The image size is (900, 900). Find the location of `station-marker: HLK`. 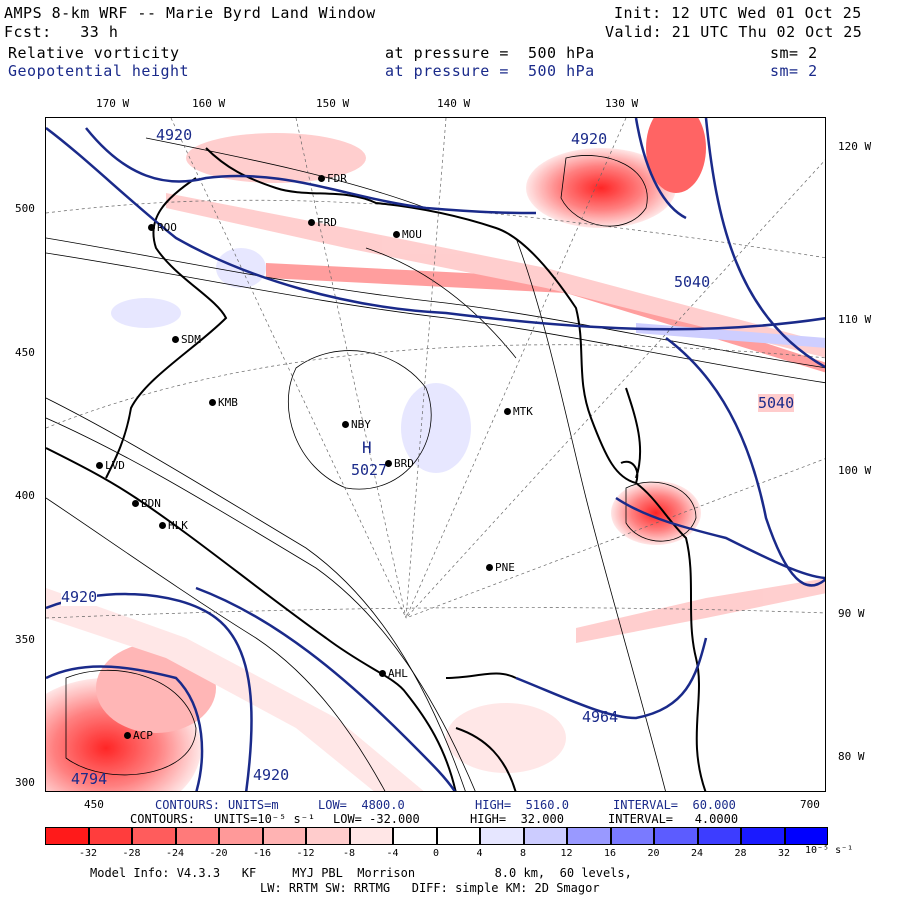

station-marker: HLK is located at coordinates (173, 525).